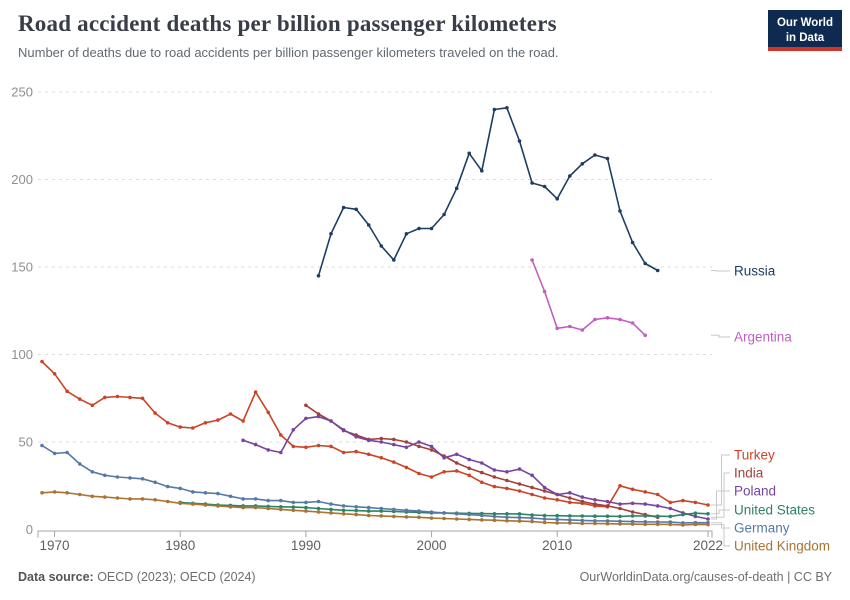  Describe the element at coordinates (754, 455) in the screenshot. I see `legend-label-turkey: Turkey` at that location.